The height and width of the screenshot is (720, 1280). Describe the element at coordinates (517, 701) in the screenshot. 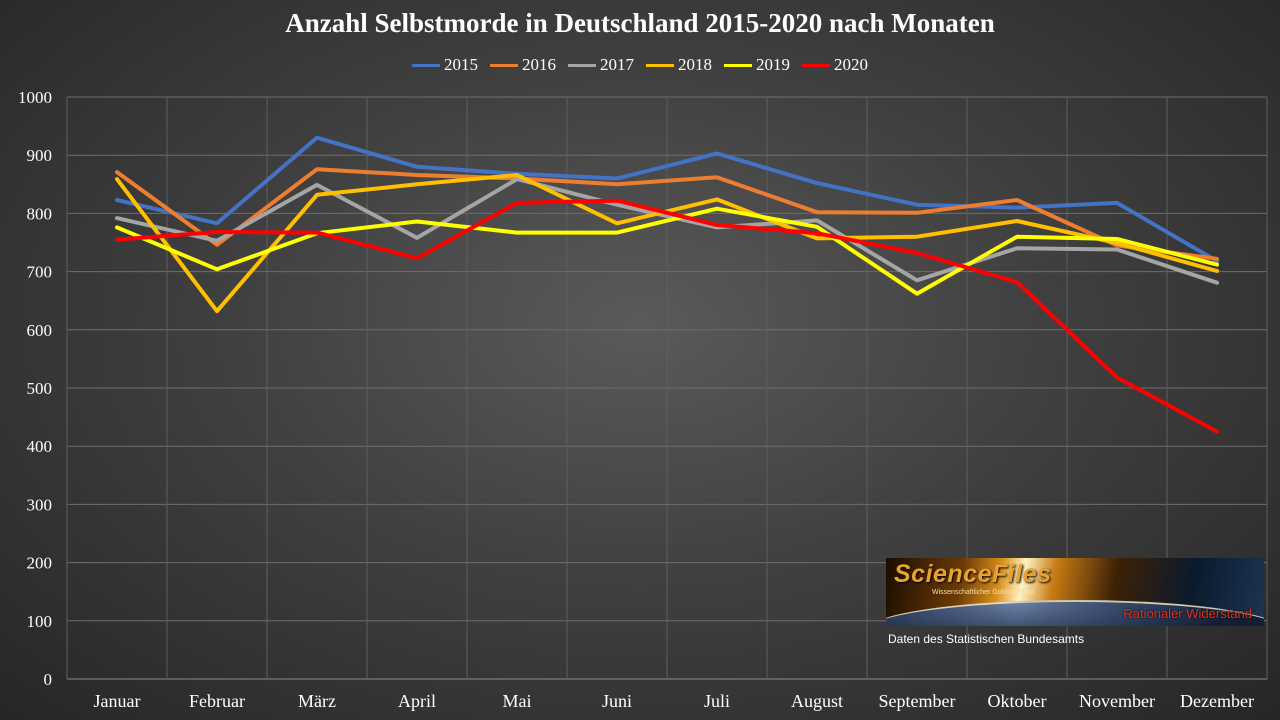

I see `x-tick-label: Mai` at that location.